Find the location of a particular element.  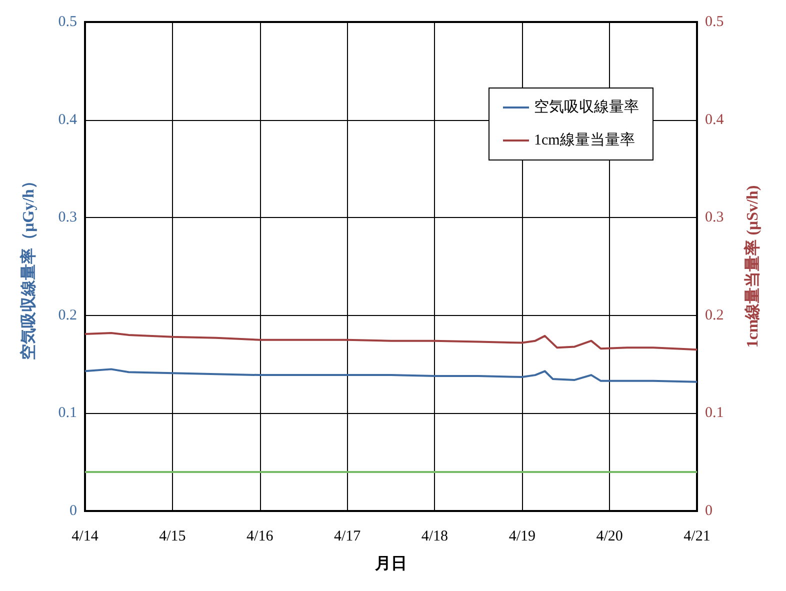

x-tick-label: 4/21 is located at coordinates (697, 536).